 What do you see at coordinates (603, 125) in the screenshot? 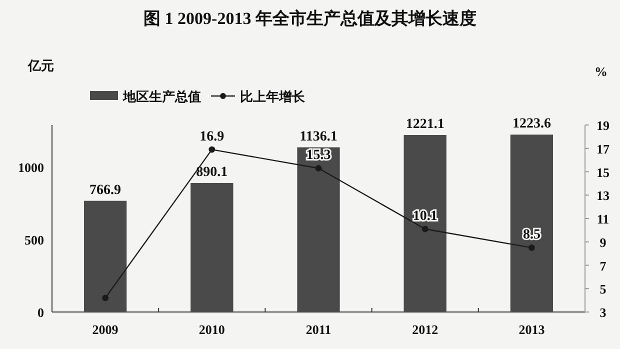
I see `y2-tick-label: 19` at bounding box center [603, 125].